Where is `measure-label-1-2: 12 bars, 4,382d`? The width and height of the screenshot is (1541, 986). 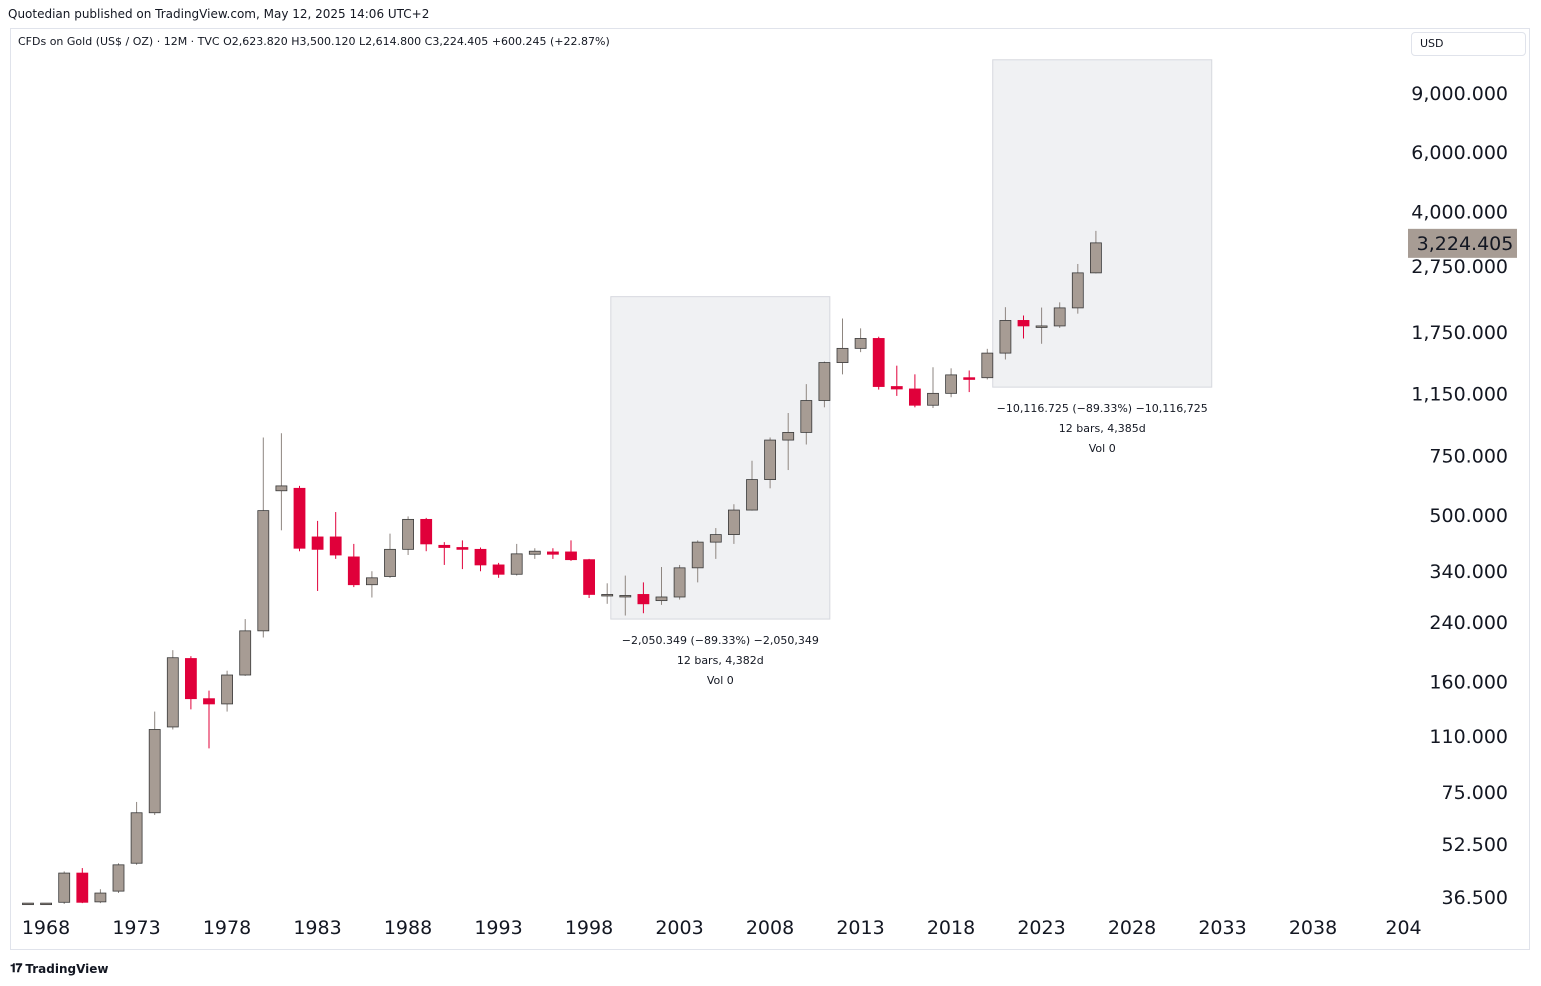 measure-label-1-2: 12 bars, 4,382d is located at coordinates (720, 660).